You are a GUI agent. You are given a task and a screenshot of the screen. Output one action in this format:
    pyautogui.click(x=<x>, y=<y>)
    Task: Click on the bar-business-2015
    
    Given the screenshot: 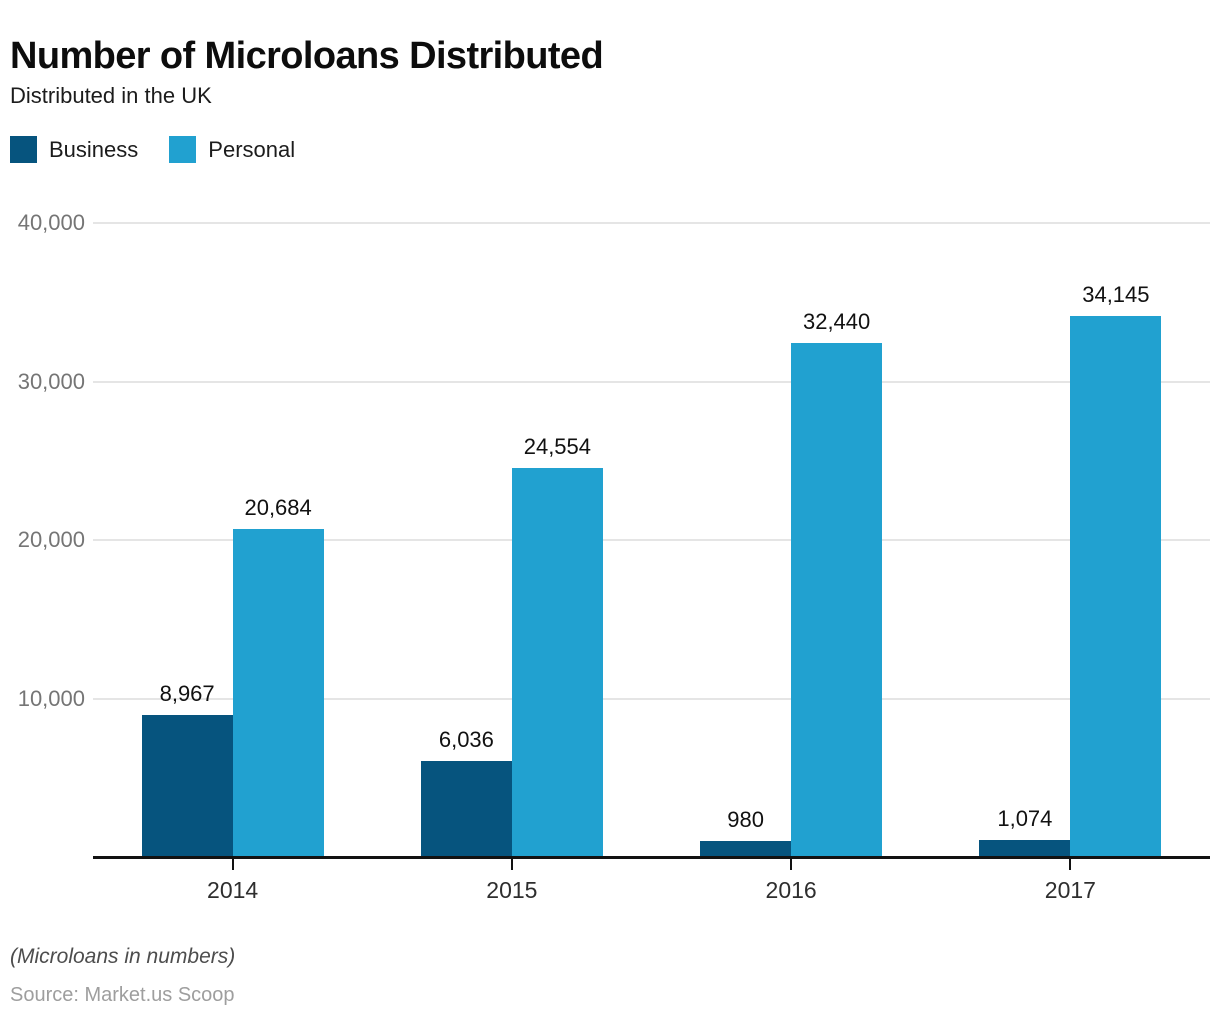 What is the action you would take?
    pyautogui.click(x=466, y=809)
    